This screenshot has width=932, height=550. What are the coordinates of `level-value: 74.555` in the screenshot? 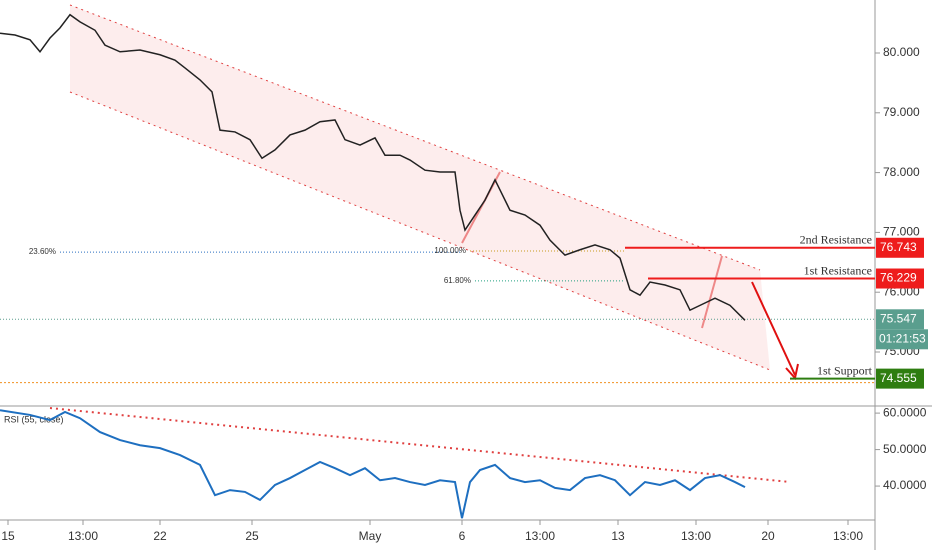 It's located at (898, 378).